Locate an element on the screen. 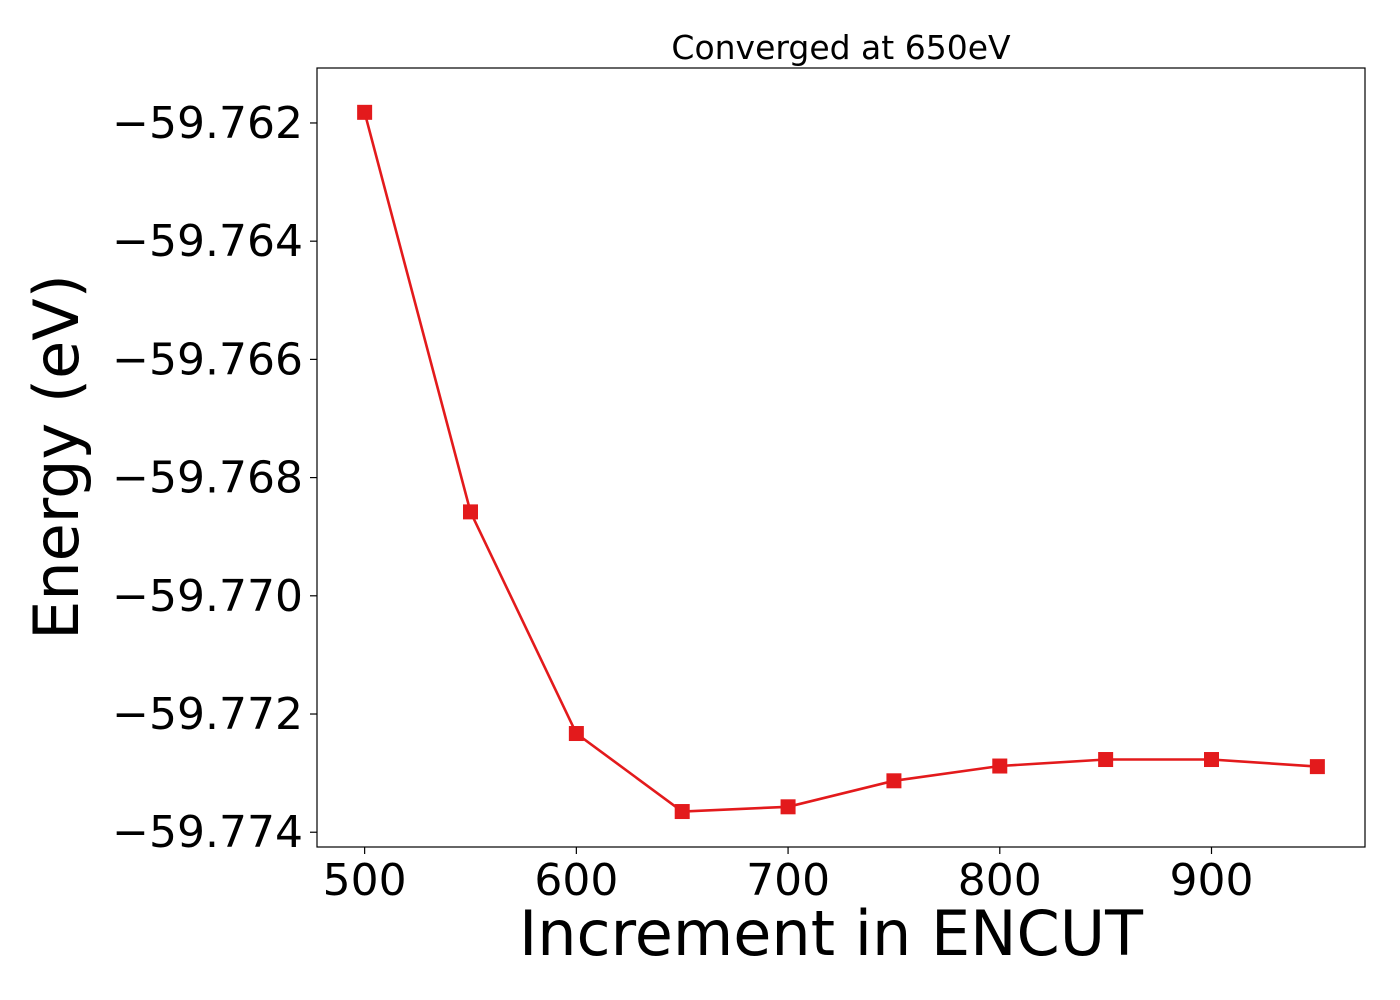  x-tick-label: 500 is located at coordinates (365, 880).